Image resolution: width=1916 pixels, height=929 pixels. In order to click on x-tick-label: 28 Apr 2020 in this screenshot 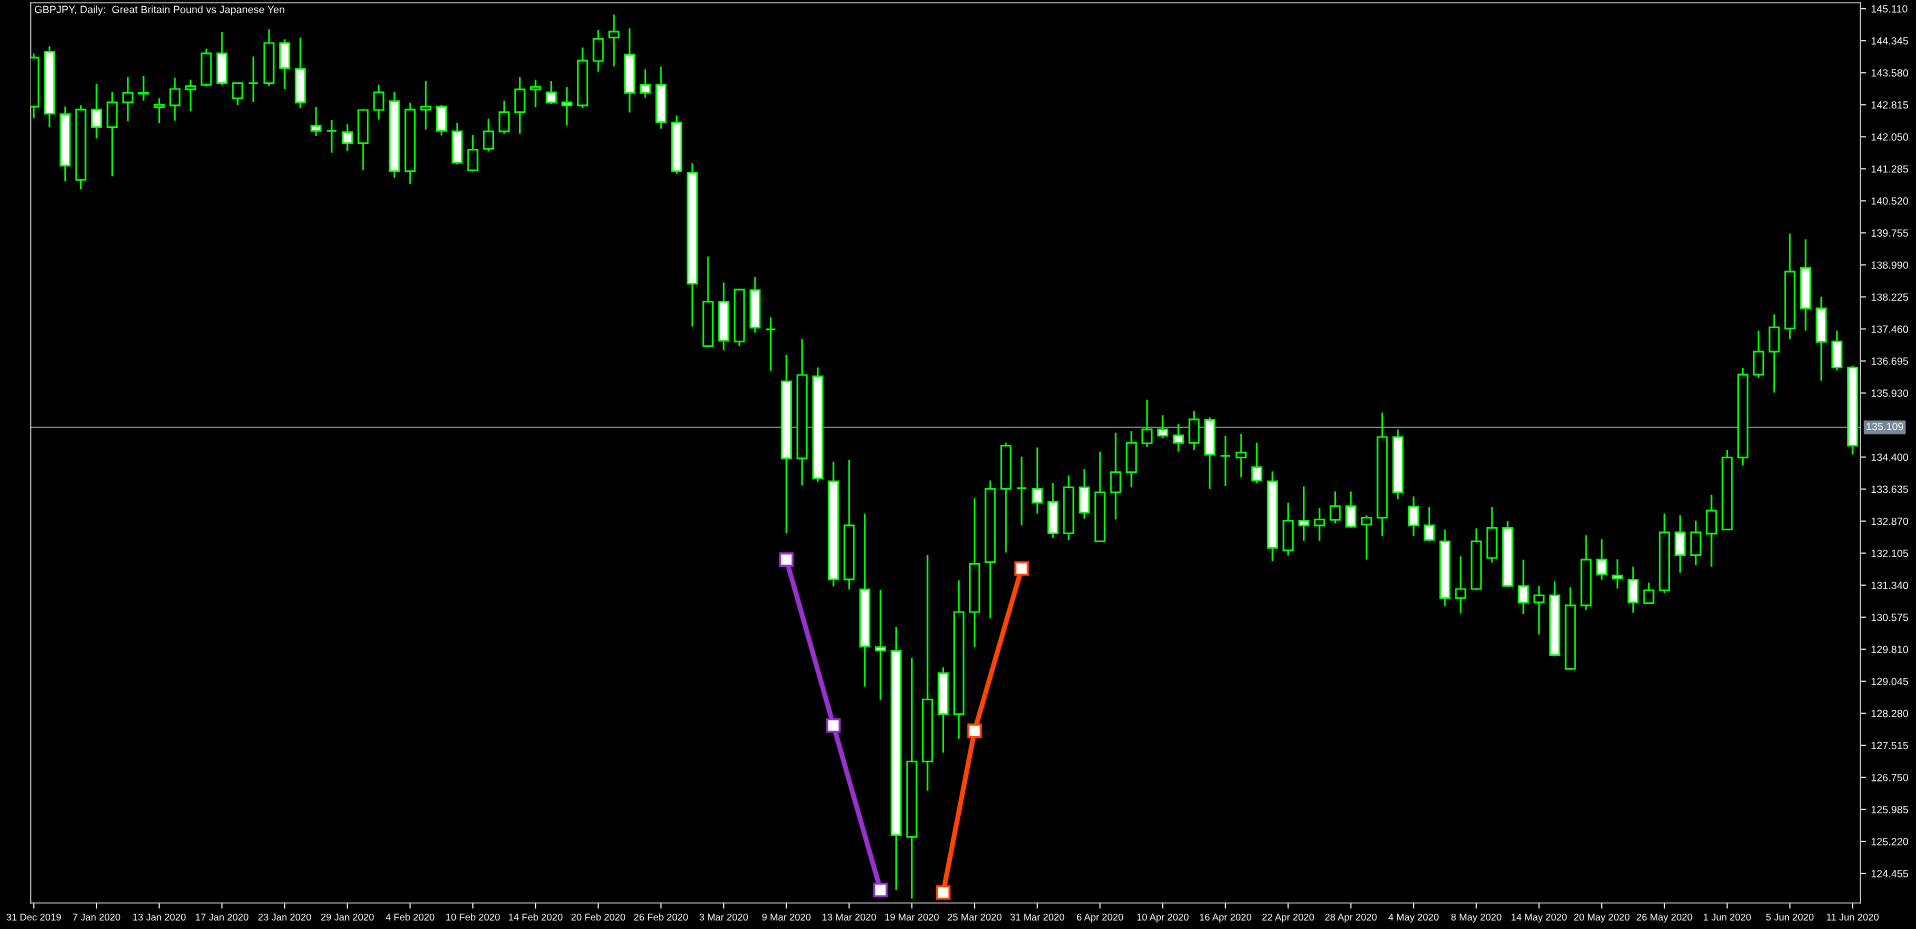, I will do `click(1351, 918)`.